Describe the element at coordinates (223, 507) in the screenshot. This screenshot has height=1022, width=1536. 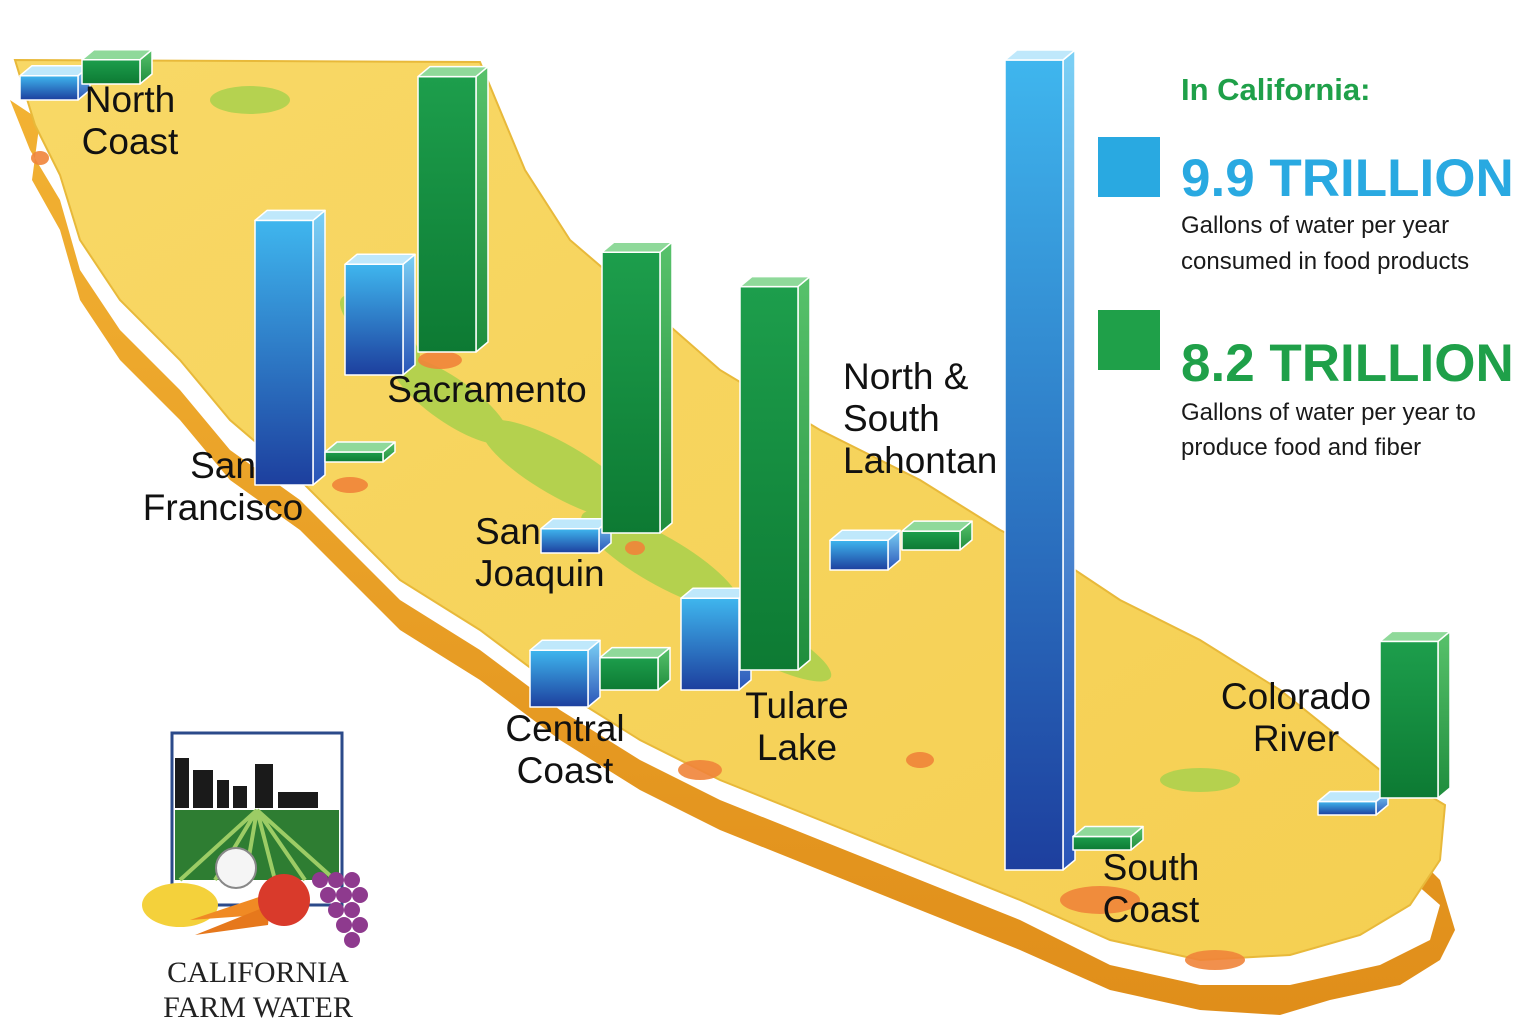
I see `region-label-line: Francisco` at that location.